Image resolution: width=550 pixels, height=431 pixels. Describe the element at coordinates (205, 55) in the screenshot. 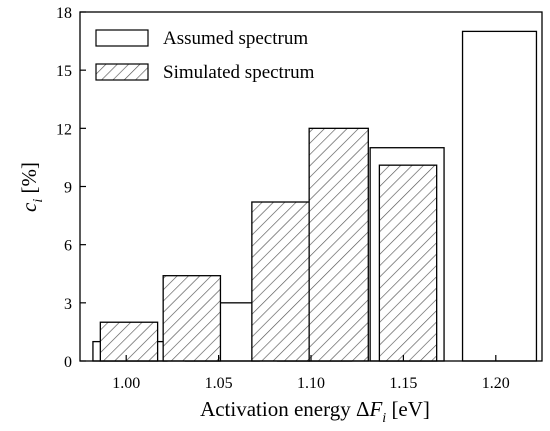

I see `legend: Assumed spectrum Simulated spectrum` at that location.